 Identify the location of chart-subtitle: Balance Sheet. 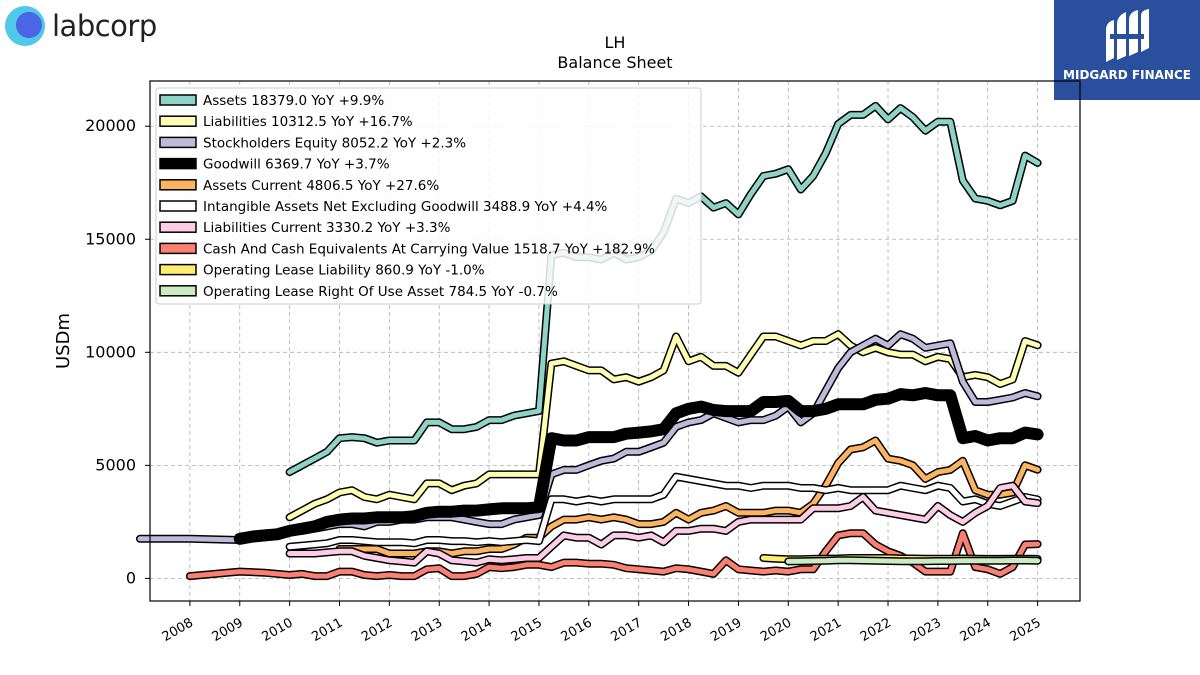
(614, 62).